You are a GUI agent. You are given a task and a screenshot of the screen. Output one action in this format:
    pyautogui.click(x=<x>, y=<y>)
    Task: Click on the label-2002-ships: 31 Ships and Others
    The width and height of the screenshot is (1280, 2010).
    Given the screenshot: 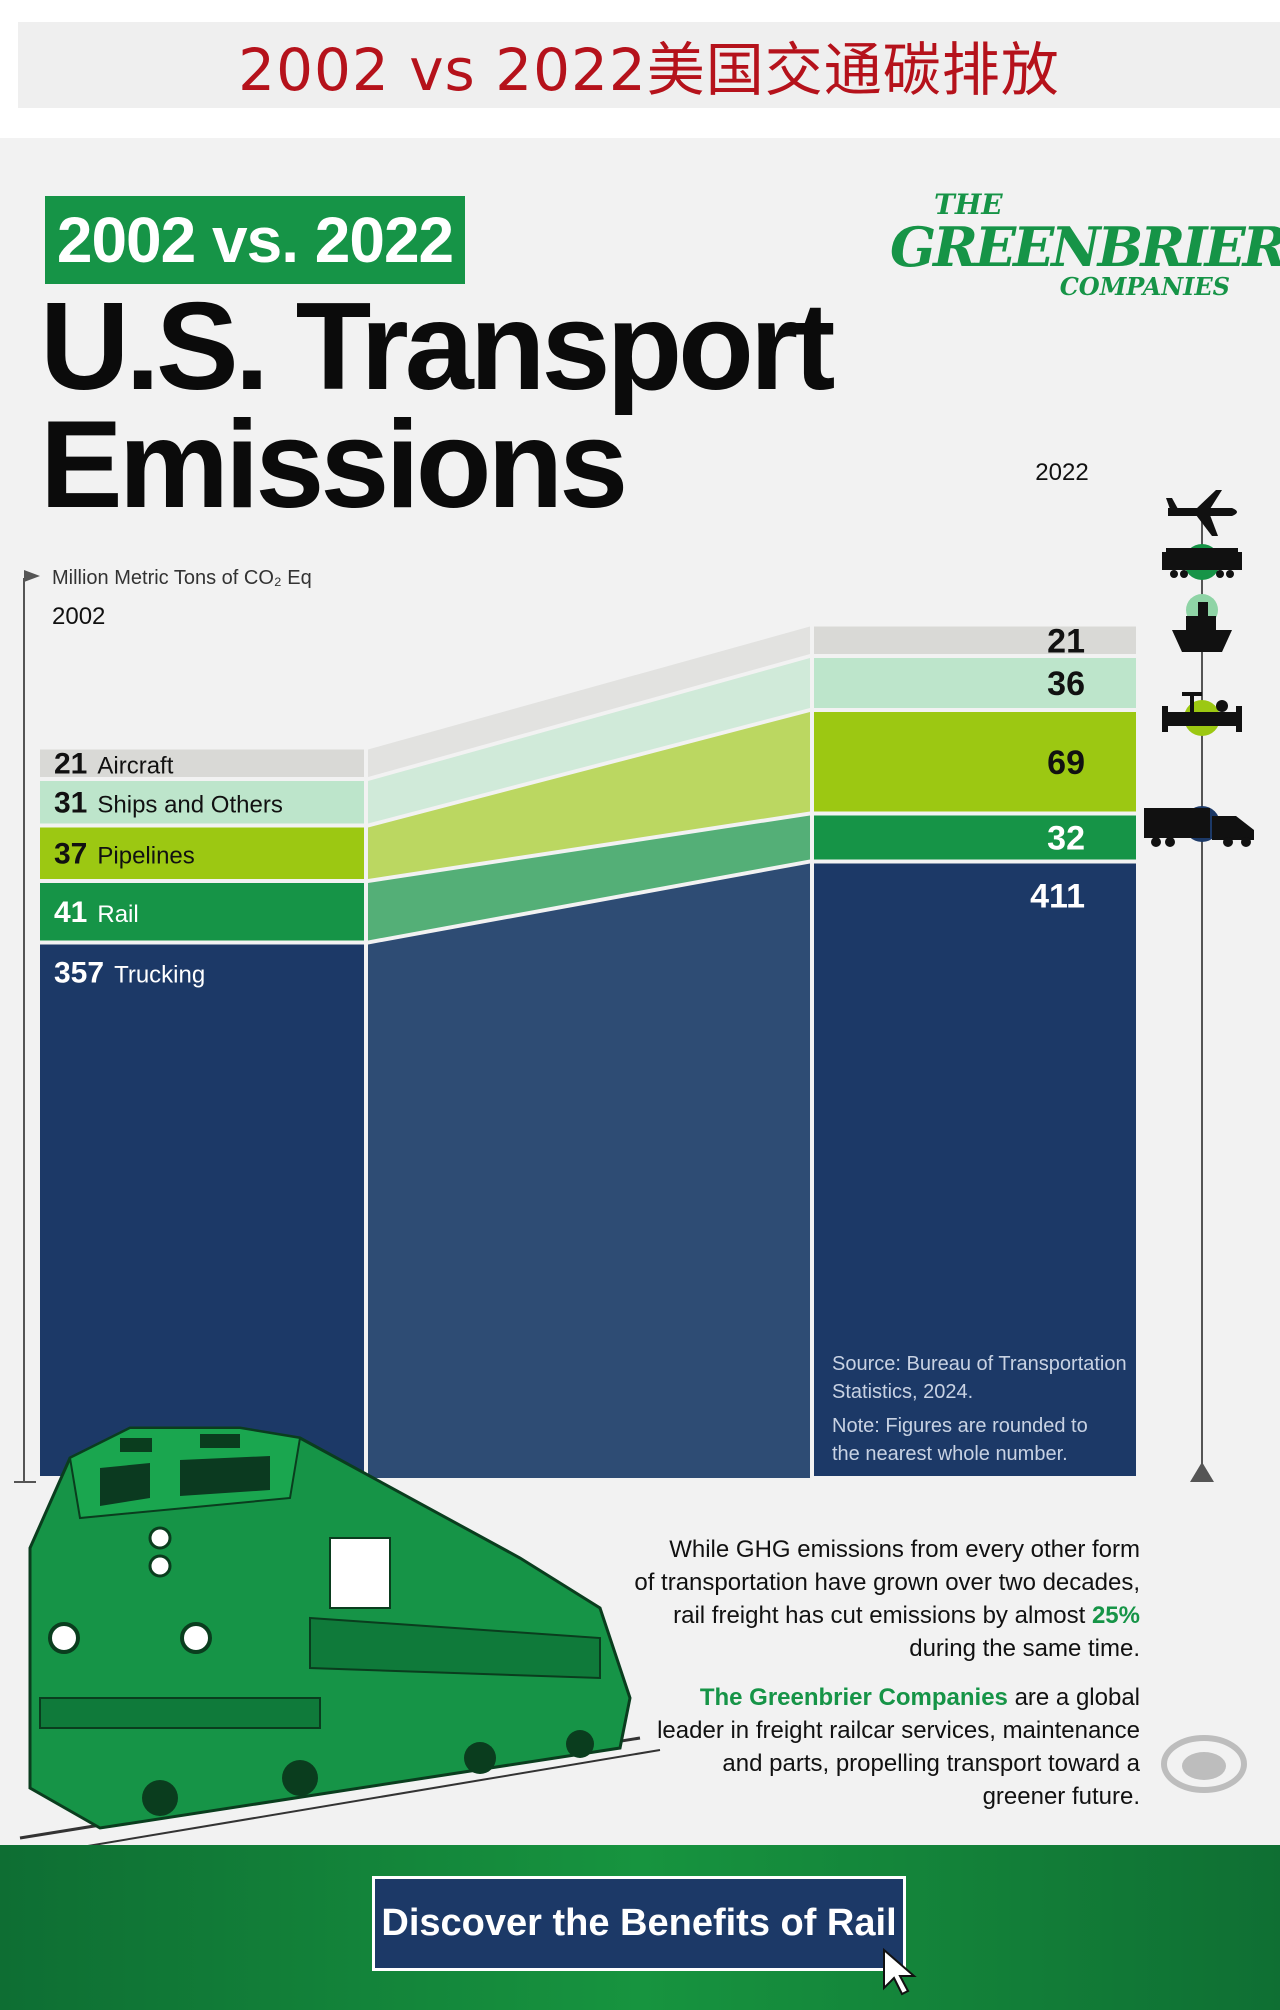 What is the action you would take?
    pyautogui.click(x=168, y=802)
    